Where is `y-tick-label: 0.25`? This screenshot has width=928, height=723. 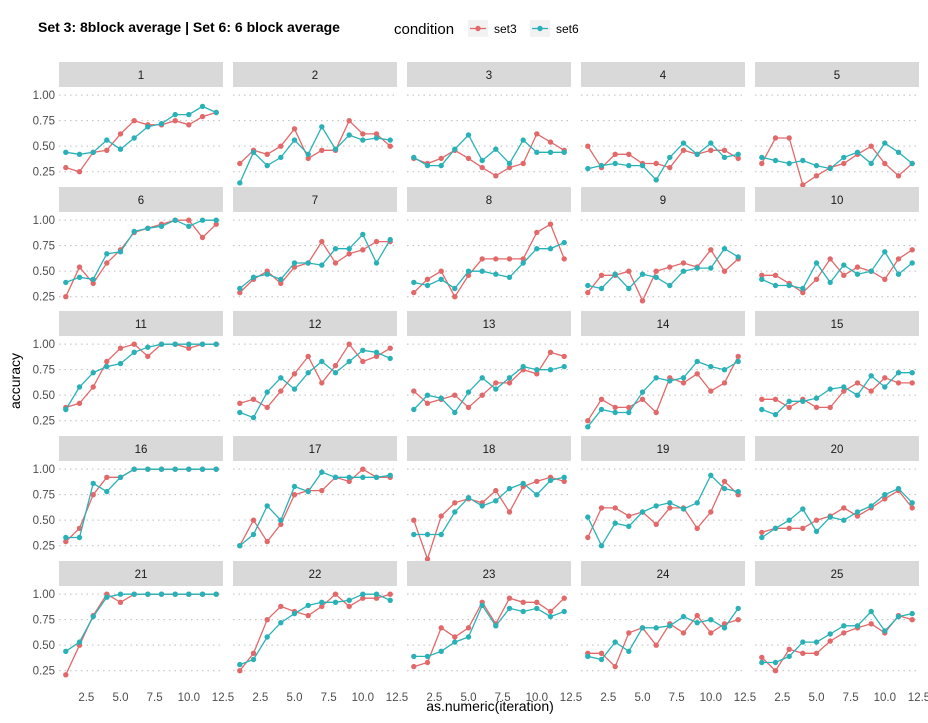
y-tick-label: 0.25 is located at coordinates (44, 298).